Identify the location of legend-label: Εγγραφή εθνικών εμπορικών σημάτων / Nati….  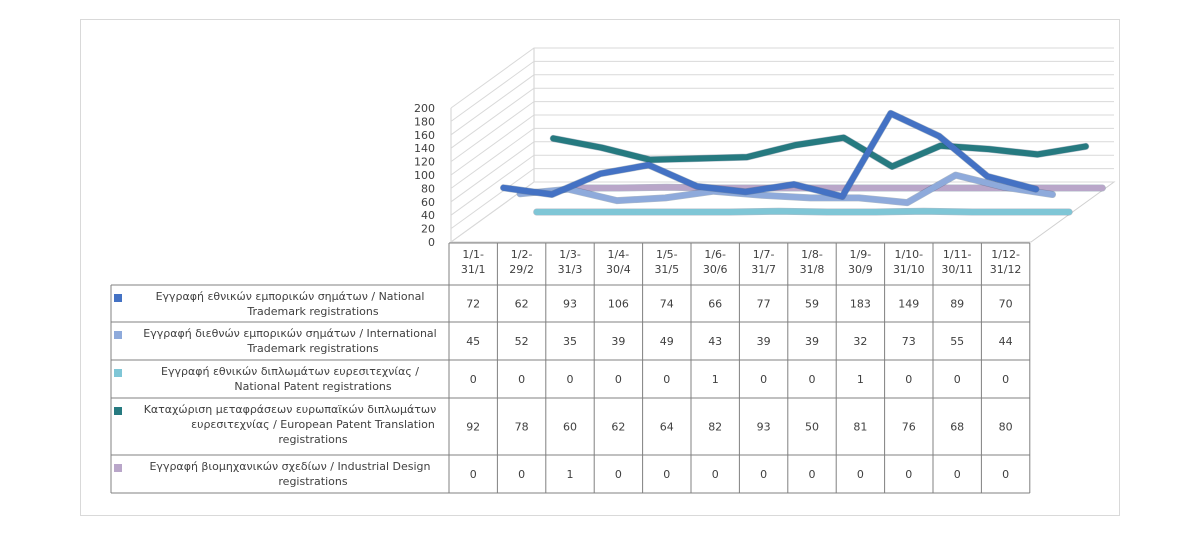
(290, 304).